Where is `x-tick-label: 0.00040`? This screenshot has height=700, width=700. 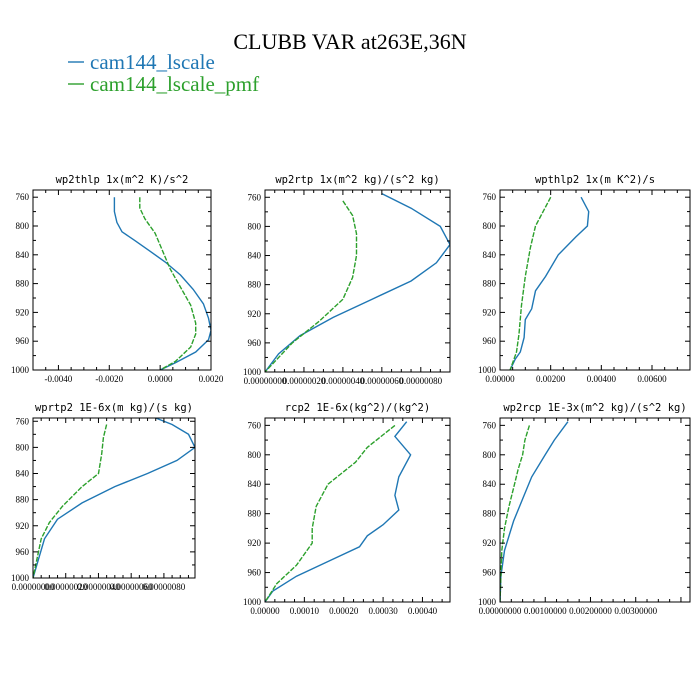
x-tick-label: 0.00040 is located at coordinates (423, 611).